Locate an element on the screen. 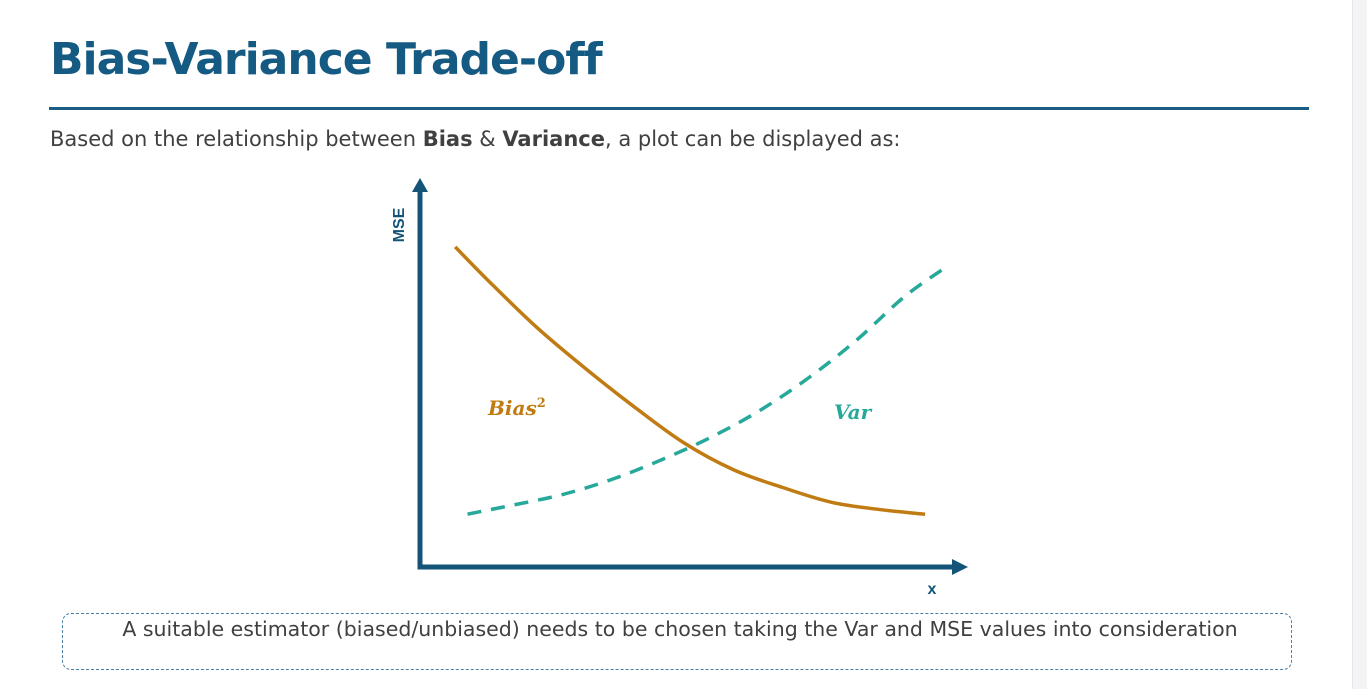 The image size is (1367, 689). slide-title: Bias-Variance Trade-off is located at coordinates (326, 59).